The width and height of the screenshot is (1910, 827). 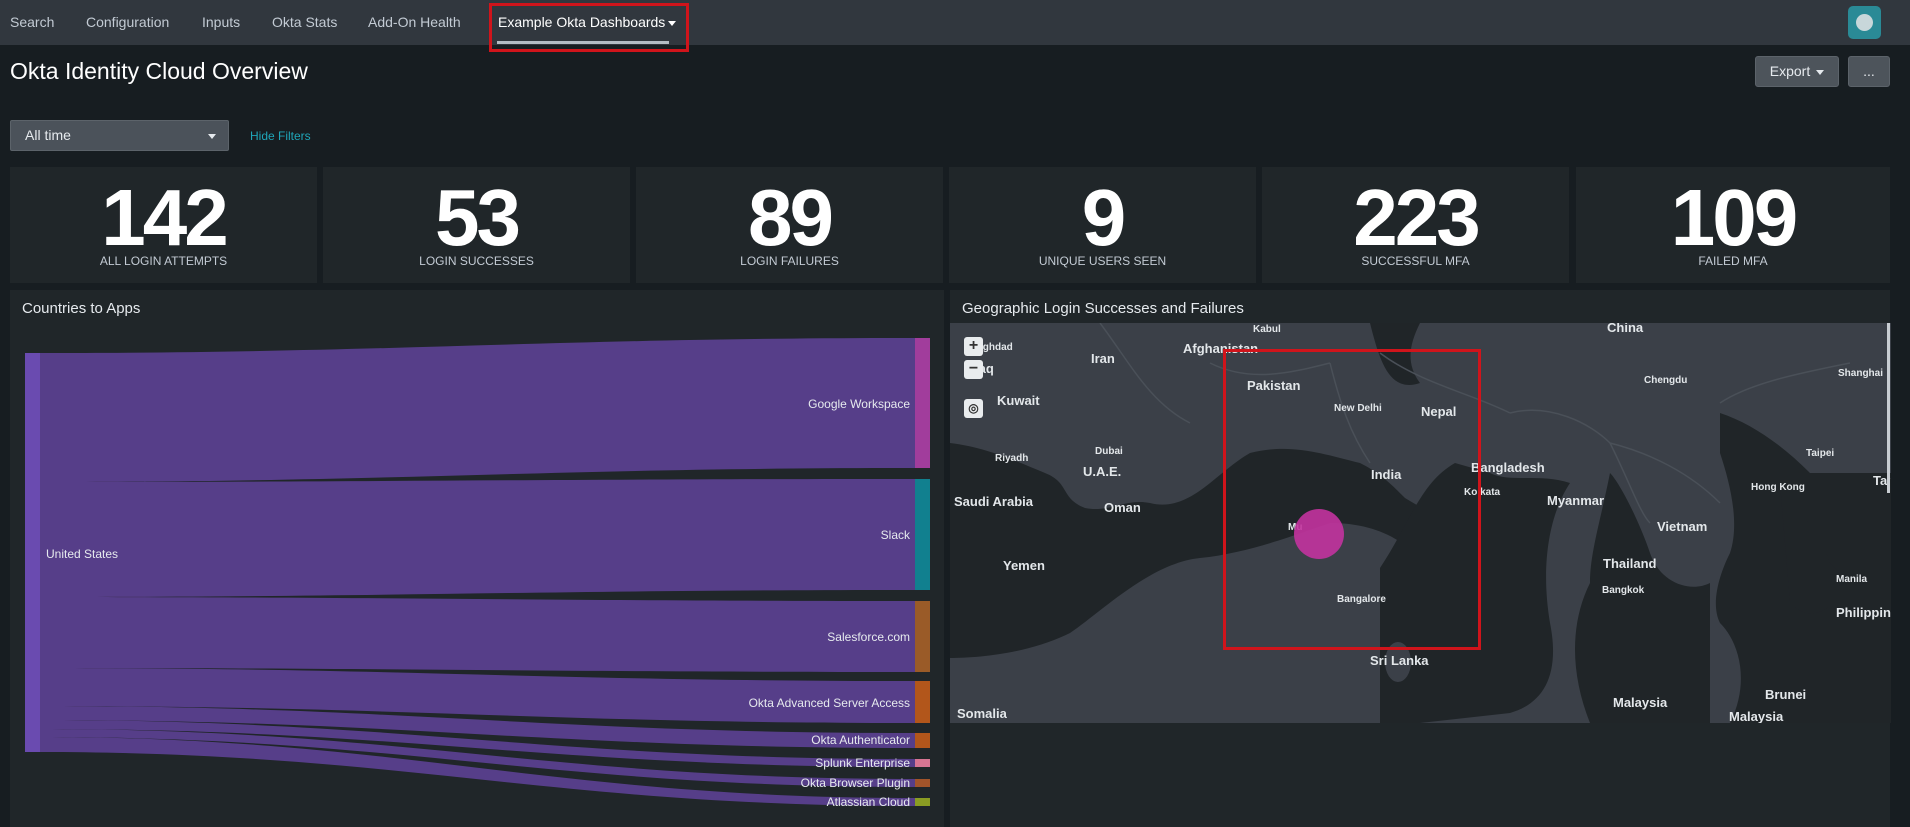 What do you see at coordinates (1012, 458) in the screenshot?
I see `map-label: Riyadh` at bounding box center [1012, 458].